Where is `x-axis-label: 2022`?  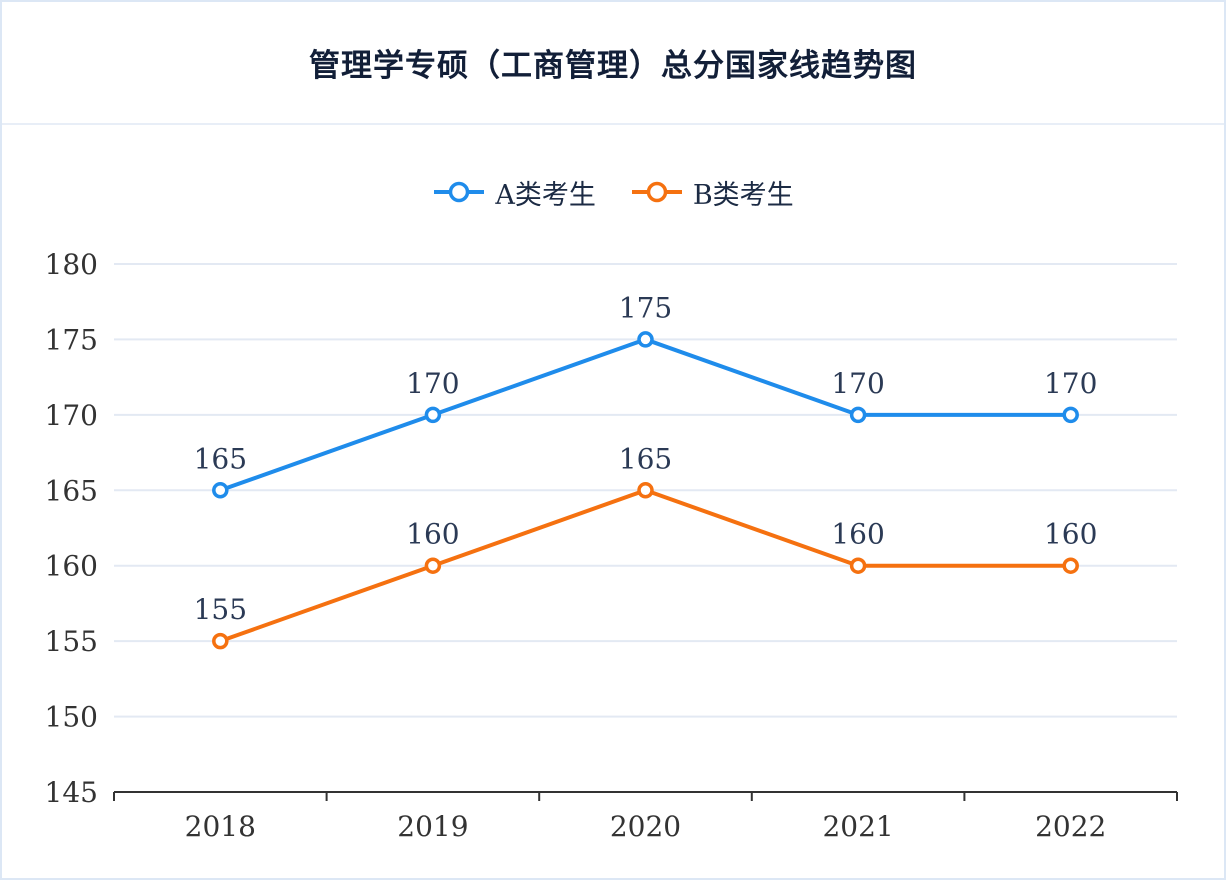
x-axis-label: 2022 is located at coordinates (1070, 826).